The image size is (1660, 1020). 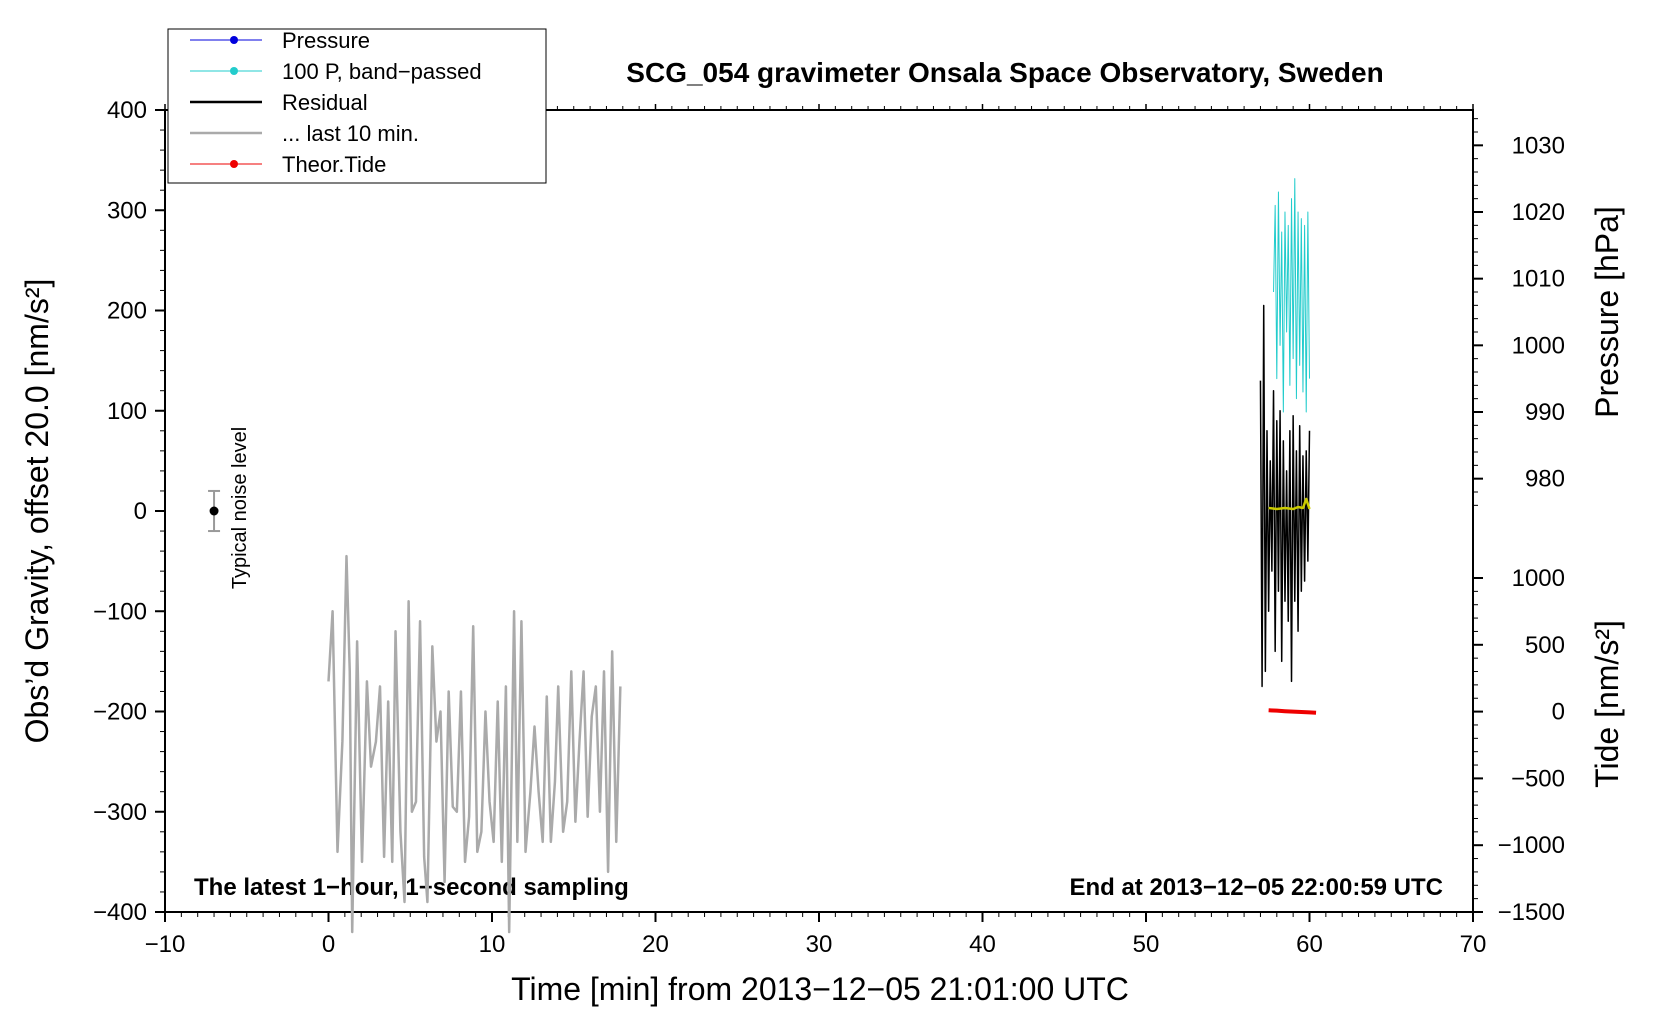 What do you see at coordinates (492, 944) in the screenshot?
I see `x-tick-label: 10` at bounding box center [492, 944].